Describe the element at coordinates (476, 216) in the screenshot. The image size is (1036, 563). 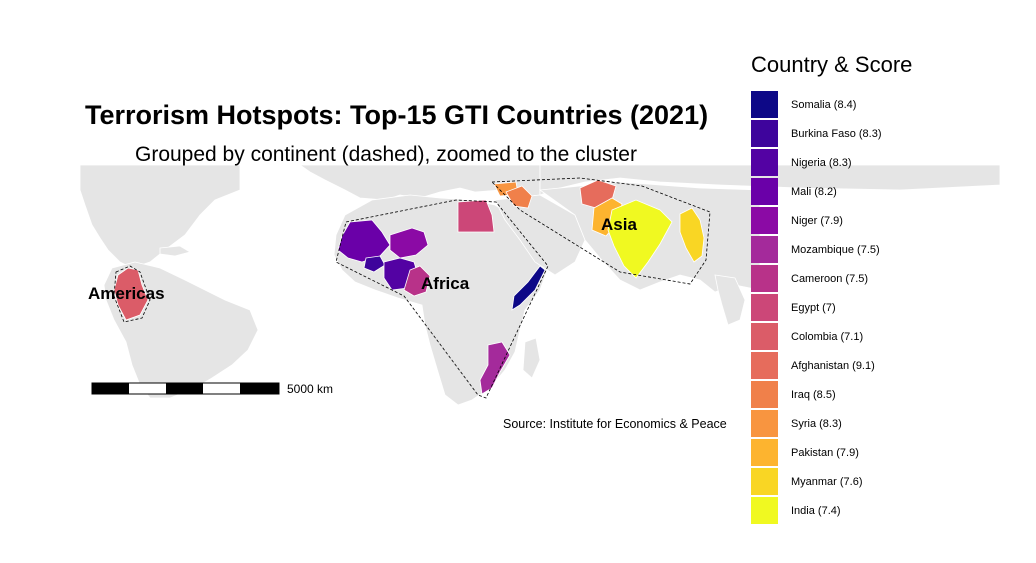
I see `country-egypt` at that location.